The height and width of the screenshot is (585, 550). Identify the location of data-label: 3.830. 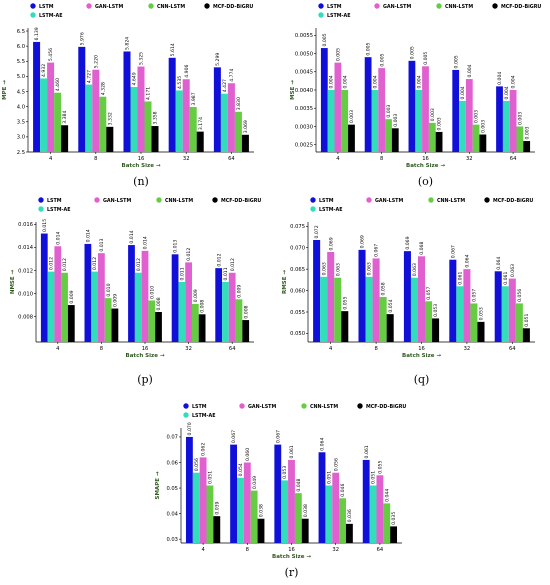
(239, 103).